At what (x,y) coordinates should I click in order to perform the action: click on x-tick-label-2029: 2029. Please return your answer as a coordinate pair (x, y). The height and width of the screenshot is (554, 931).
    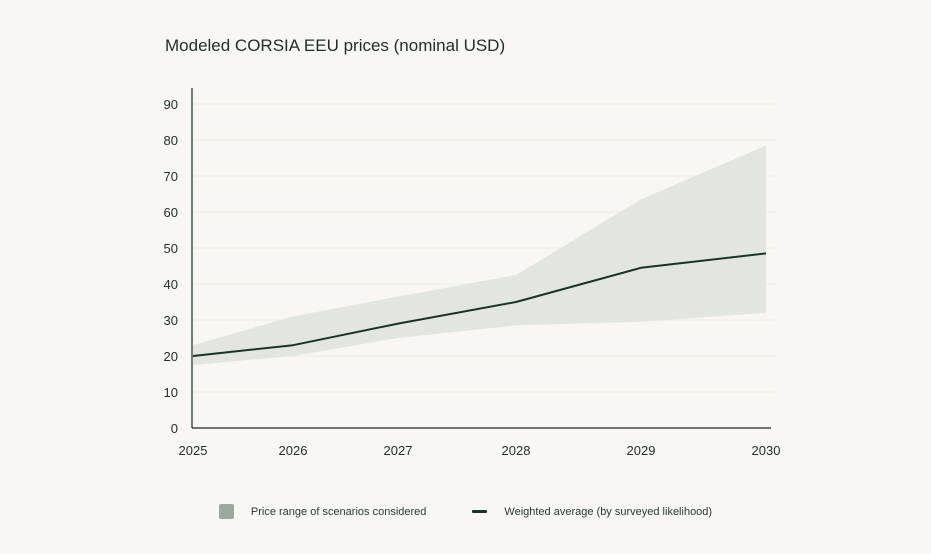
    Looking at the image, I should click on (641, 450).